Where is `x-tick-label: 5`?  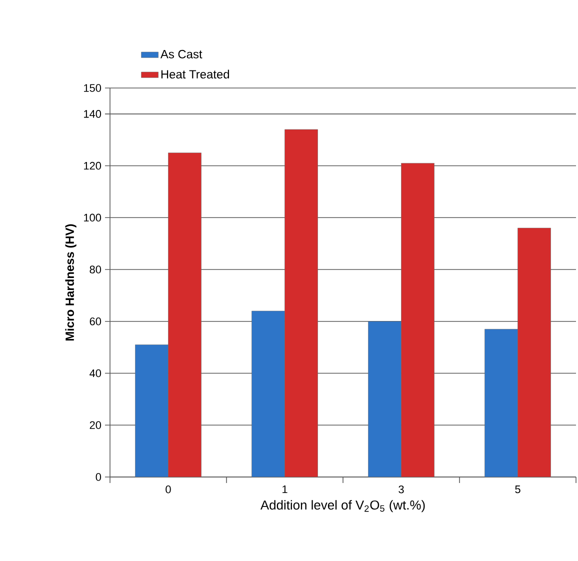 x-tick-label: 5 is located at coordinates (517, 490).